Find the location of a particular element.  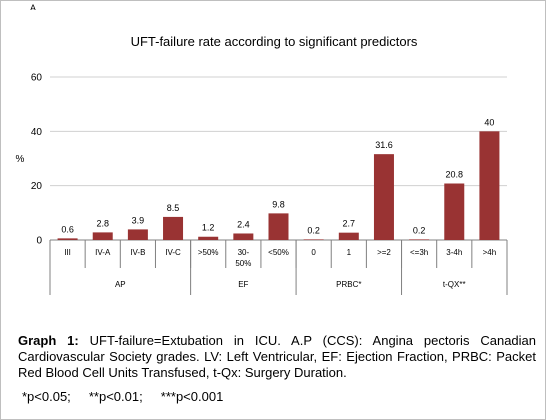

group-label: EF is located at coordinates (243, 284).